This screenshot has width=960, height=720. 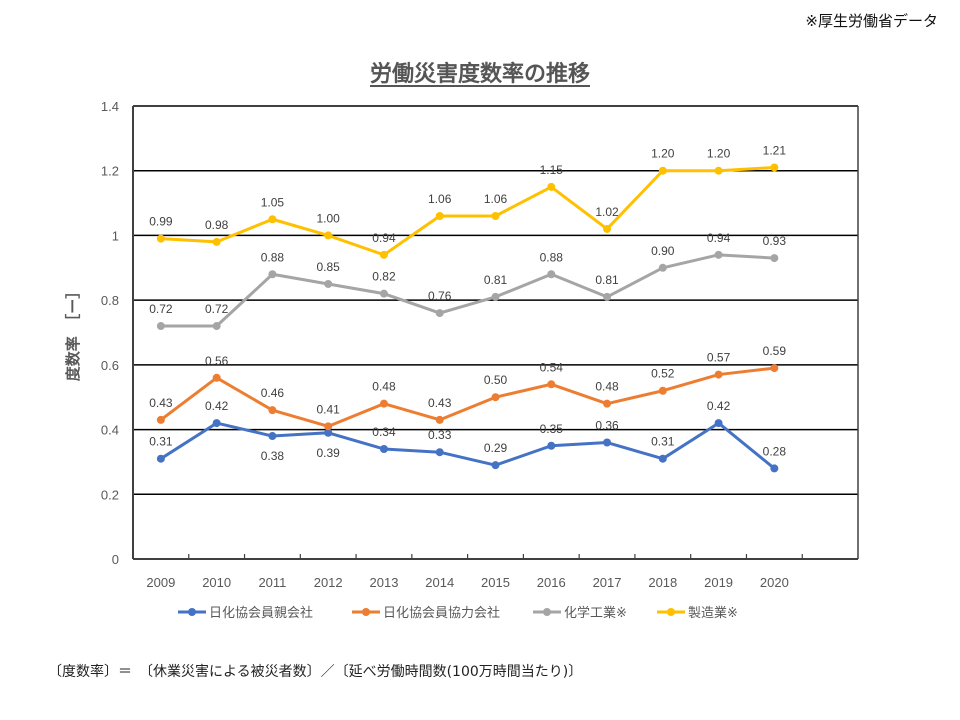 What do you see at coordinates (261, 613) in the screenshot?
I see `legend-label: 日化協会員親会社` at bounding box center [261, 613].